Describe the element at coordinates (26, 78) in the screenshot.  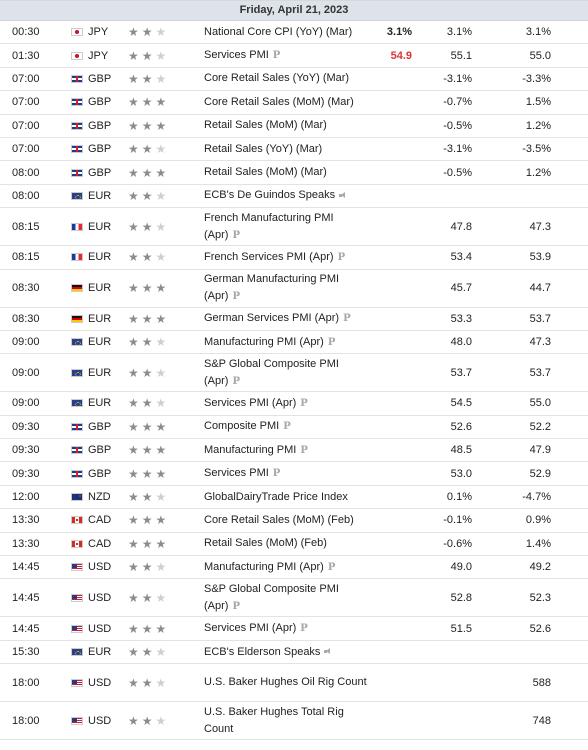
I see `event-time: 07:00` at that location.